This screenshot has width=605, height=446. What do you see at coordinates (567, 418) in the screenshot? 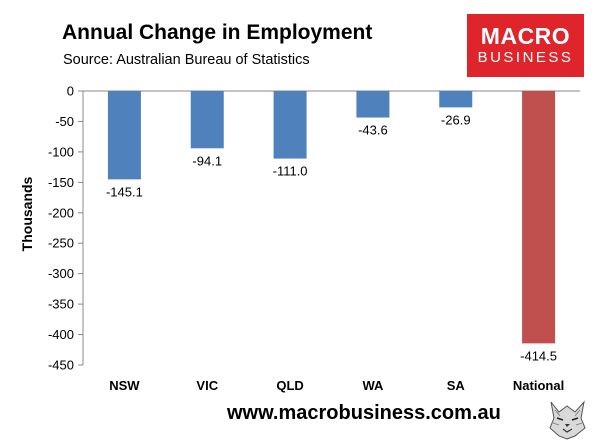
I see `wolf-logo-icon` at bounding box center [567, 418].